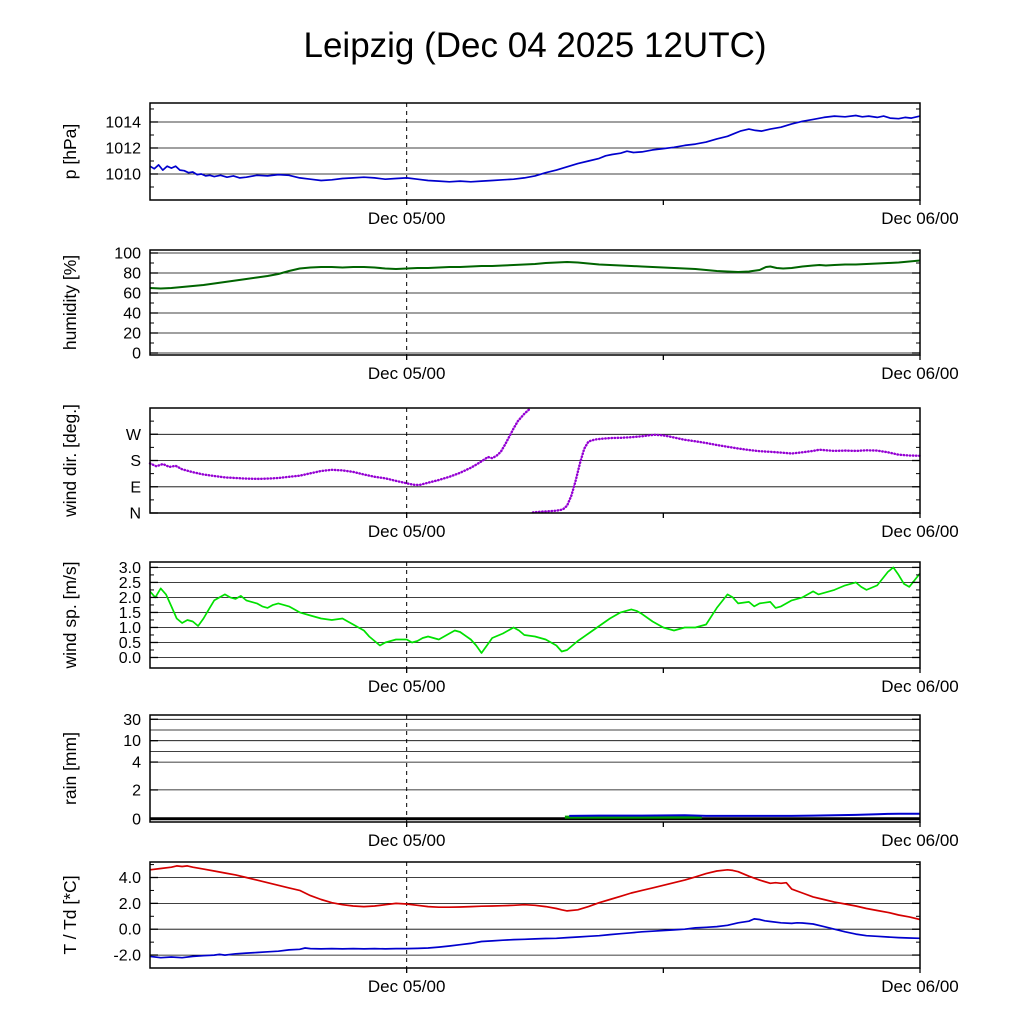  I want to click on series-rain-accumulated-blue, so click(744, 814).